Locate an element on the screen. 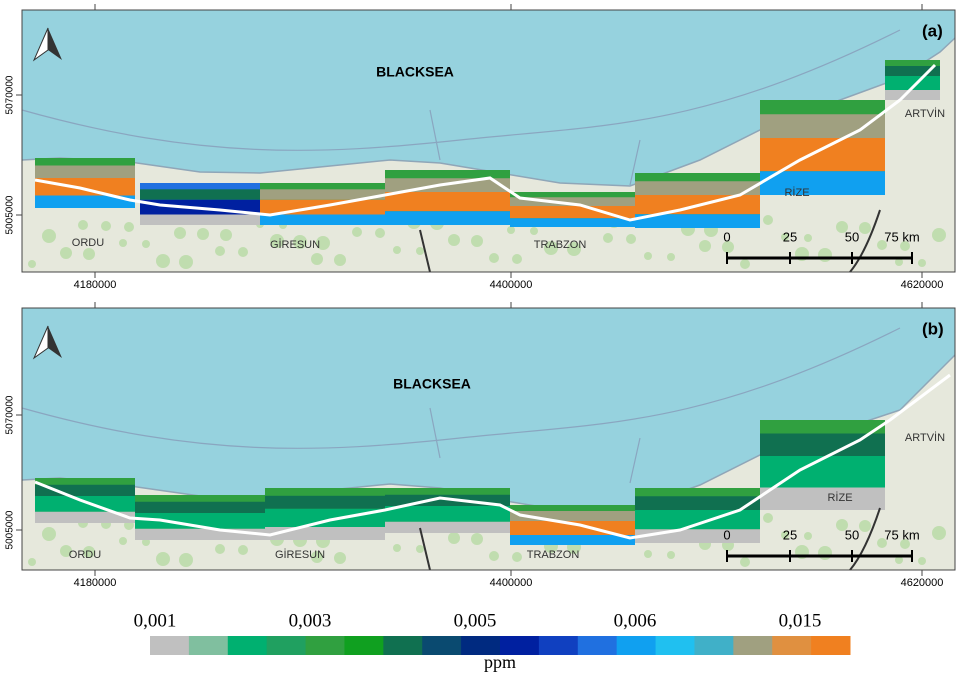  highway is located at coordinates (650, 539).